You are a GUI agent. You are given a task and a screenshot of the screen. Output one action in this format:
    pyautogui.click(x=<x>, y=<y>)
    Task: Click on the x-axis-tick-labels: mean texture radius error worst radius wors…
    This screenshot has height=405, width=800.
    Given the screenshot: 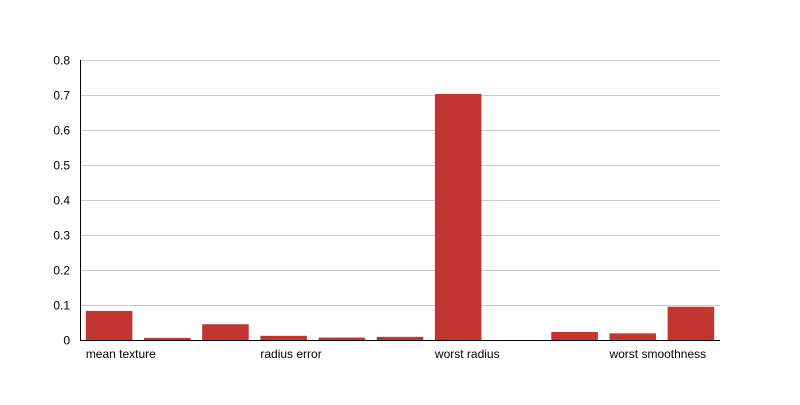 What is the action you would take?
    pyautogui.click(x=396, y=354)
    